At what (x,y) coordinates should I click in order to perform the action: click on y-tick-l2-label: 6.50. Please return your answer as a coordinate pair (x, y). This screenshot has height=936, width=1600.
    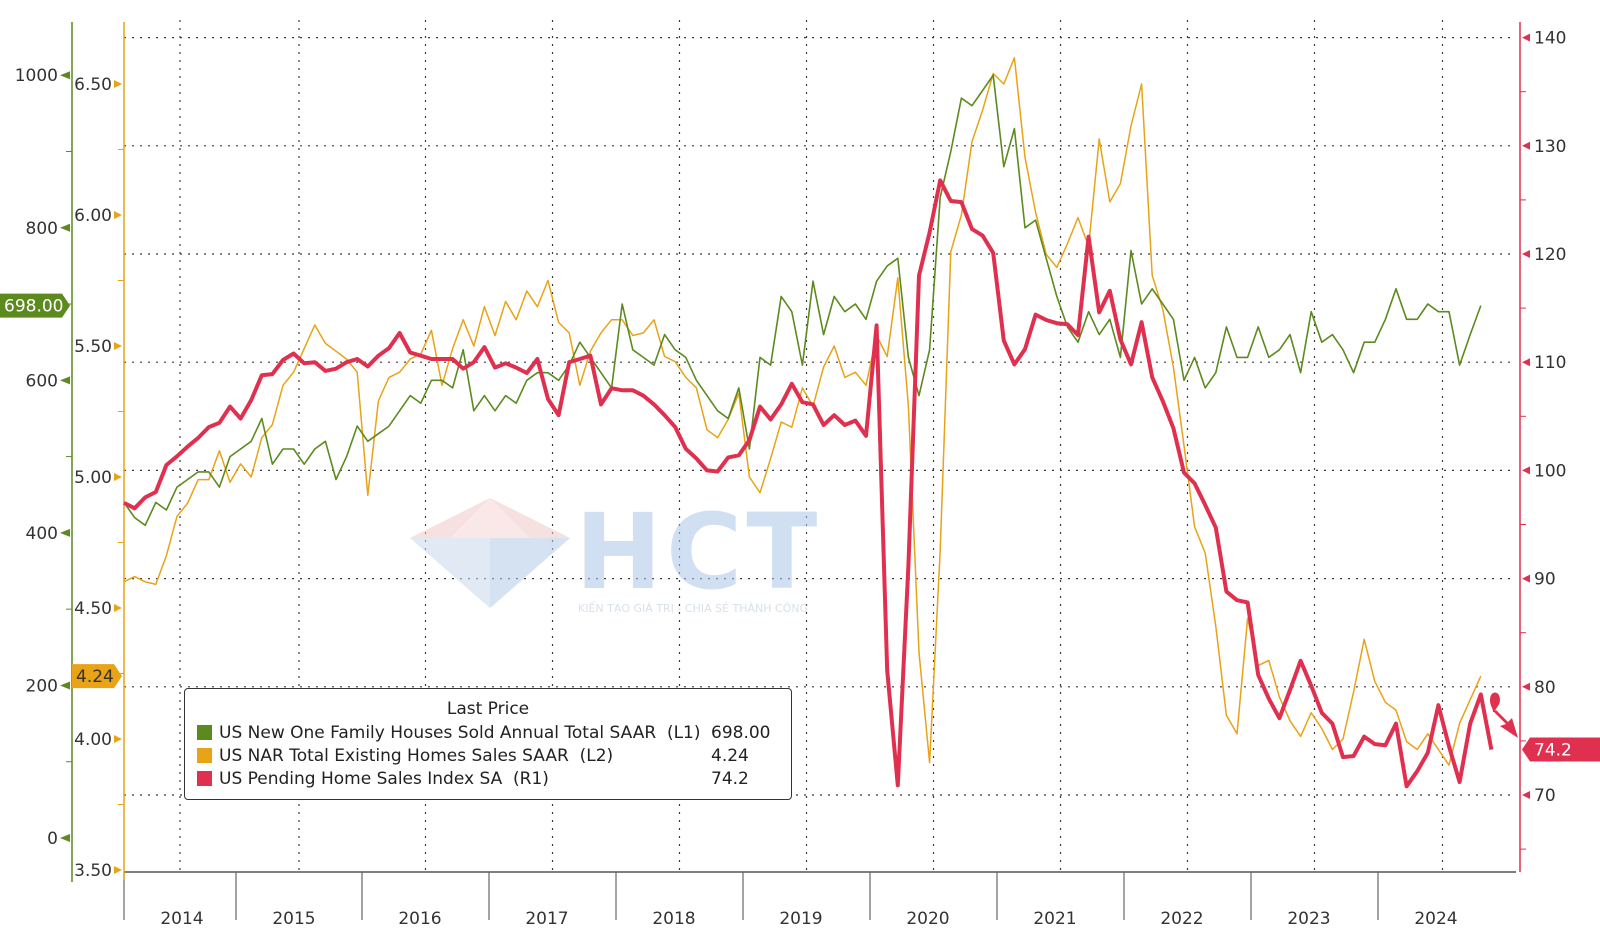
    Looking at the image, I should click on (93, 85).